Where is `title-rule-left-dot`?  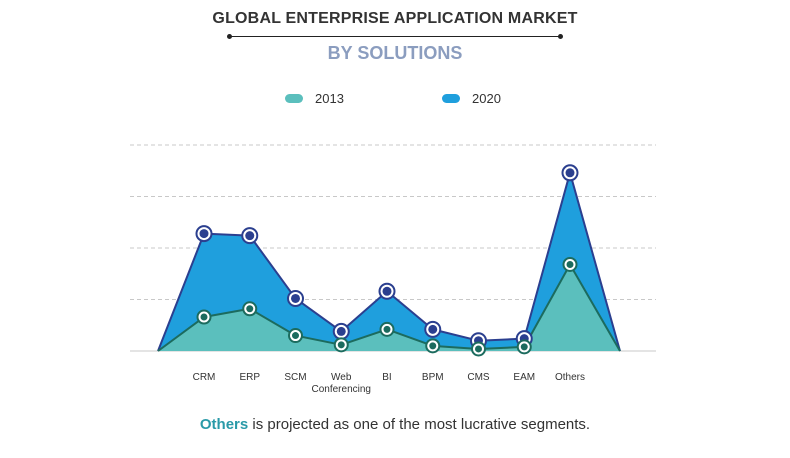
title-rule-left-dot is located at coordinates (229, 36).